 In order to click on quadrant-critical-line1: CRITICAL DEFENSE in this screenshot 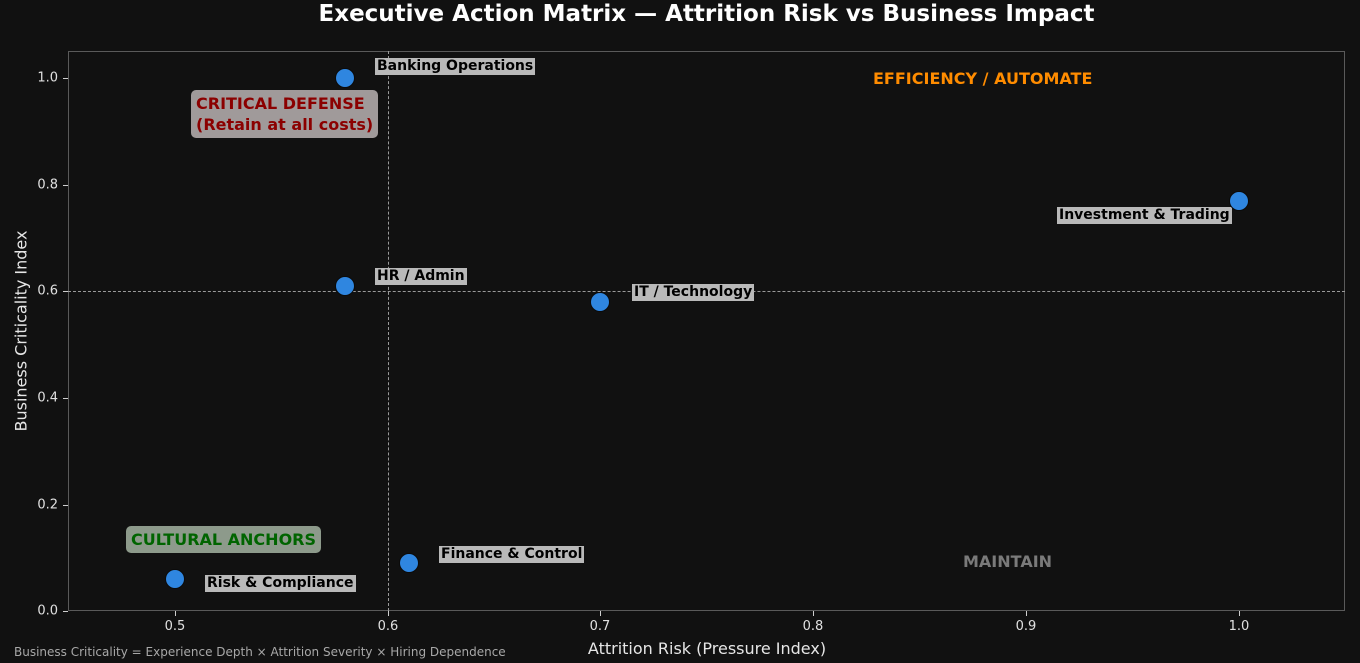, I will do `click(280, 103)`.